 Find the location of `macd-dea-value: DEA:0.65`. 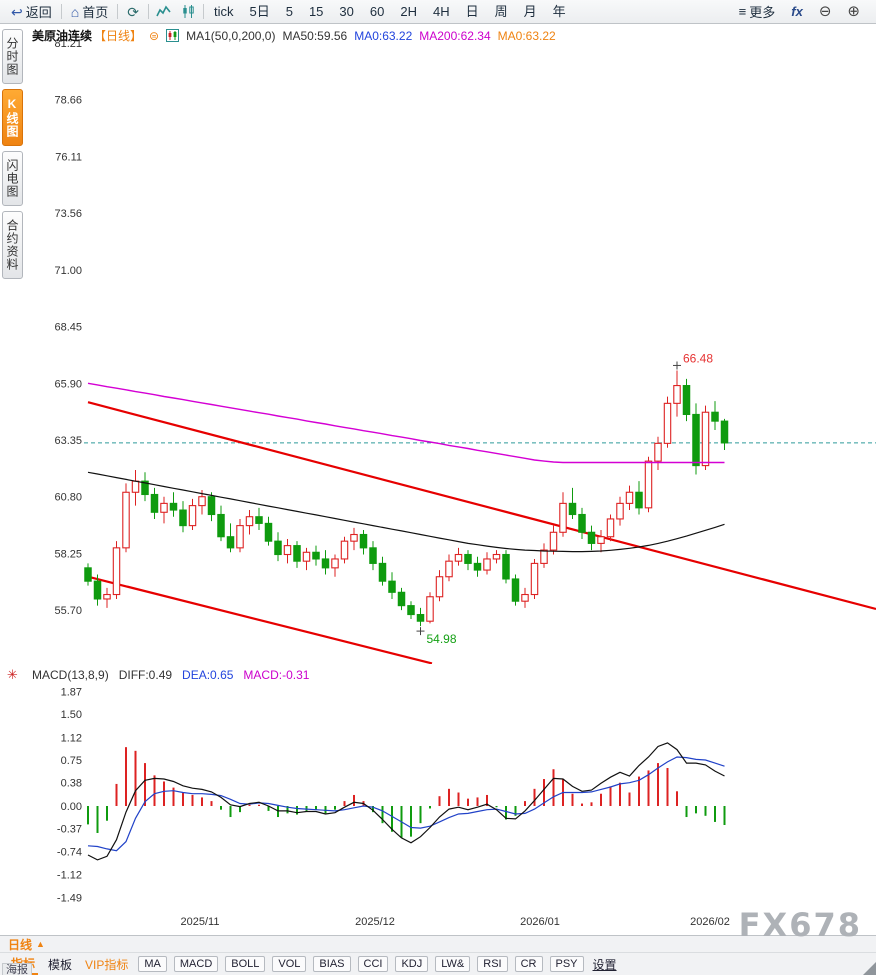

macd-dea-value: DEA:0.65 is located at coordinates (208, 675).